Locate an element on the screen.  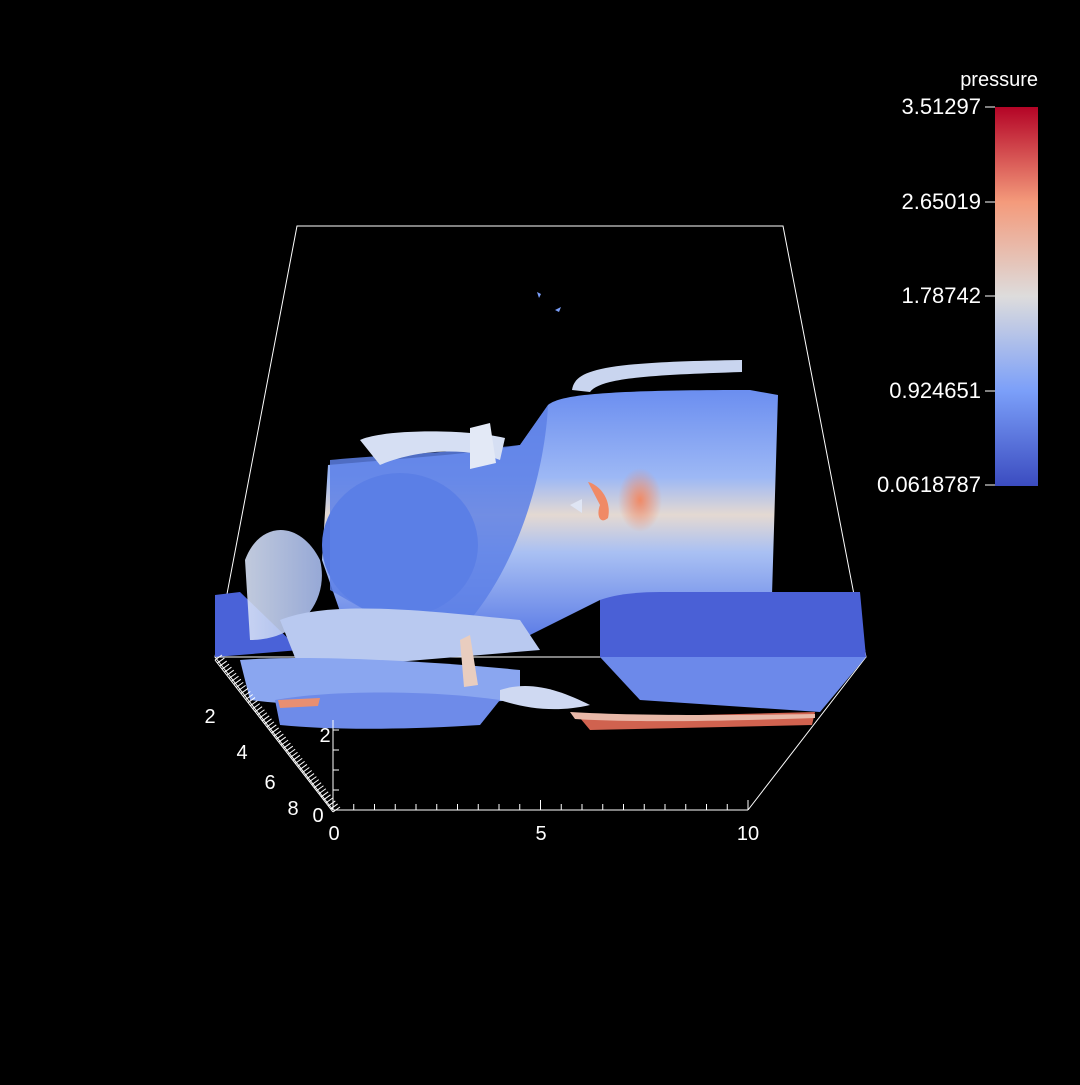
scalar-bar-tick-label: 1.78742 is located at coordinates (941, 295).